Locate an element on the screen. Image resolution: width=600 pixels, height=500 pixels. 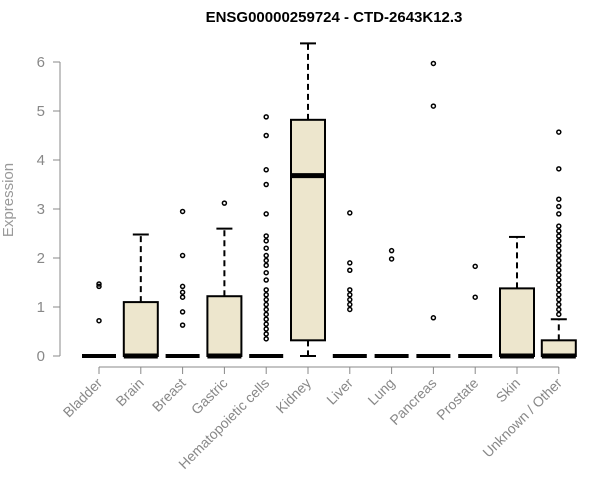
chart-title: ENSG00000259724 - CTD-2643K12.3 is located at coordinates (334, 17).